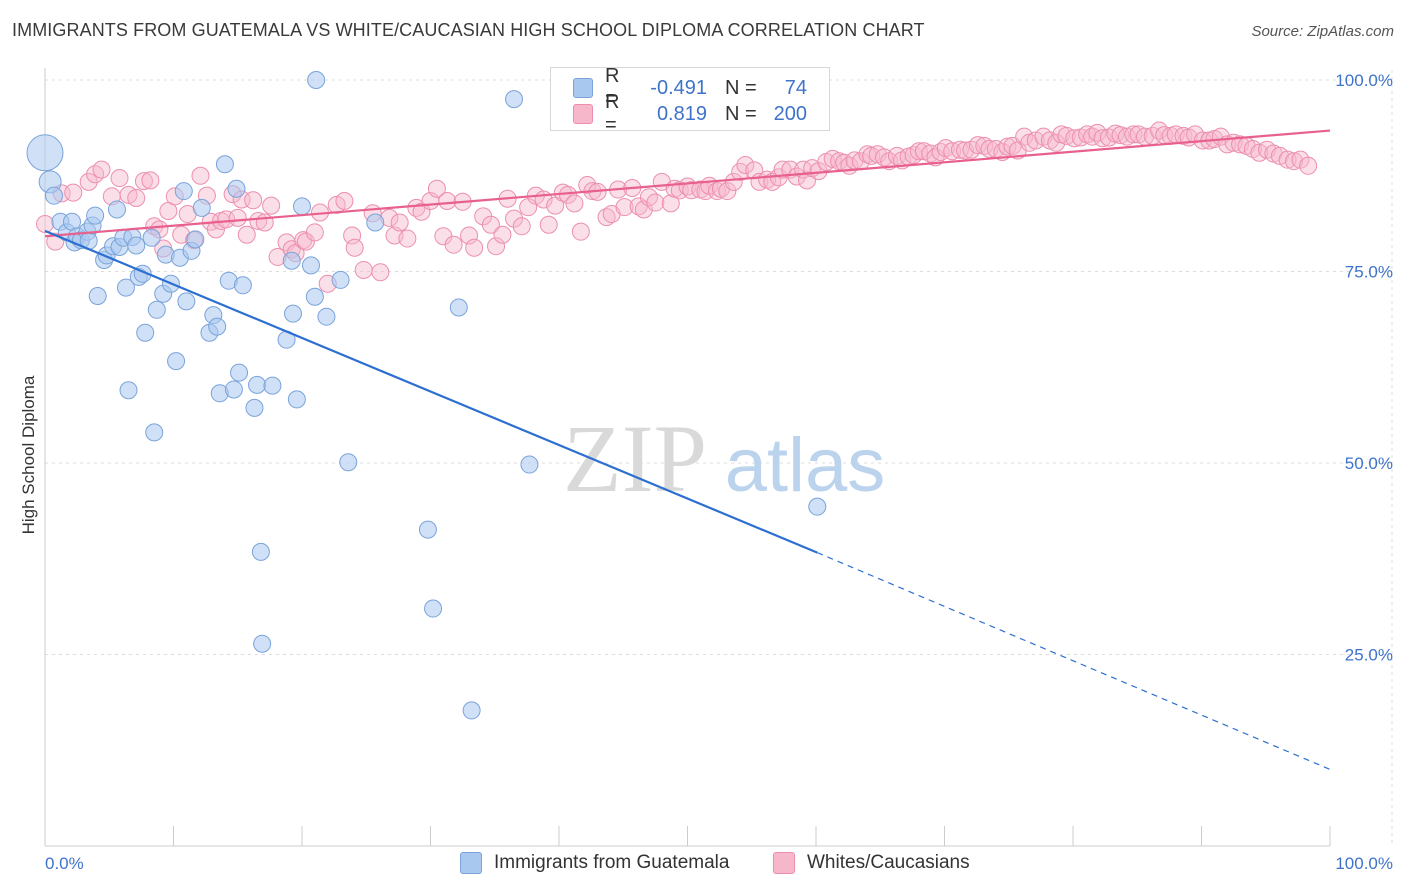  What do you see at coordinates (681, 113) in the screenshot?
I see `legend-r-value: 0.819` at bounding box center [681, 113].